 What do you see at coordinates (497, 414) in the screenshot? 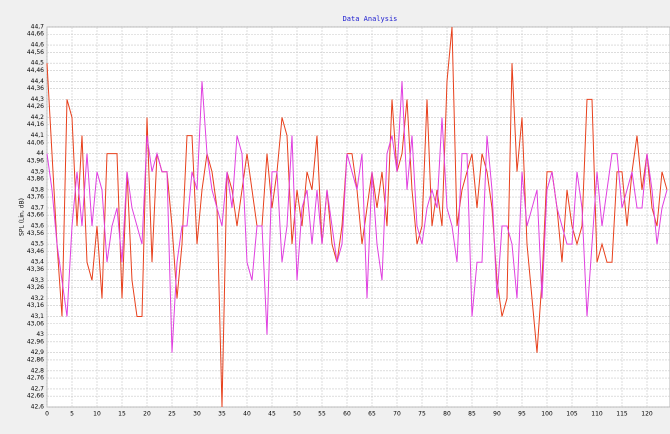
I see `x-tick-label: 90` at bounding box center [497, 414].